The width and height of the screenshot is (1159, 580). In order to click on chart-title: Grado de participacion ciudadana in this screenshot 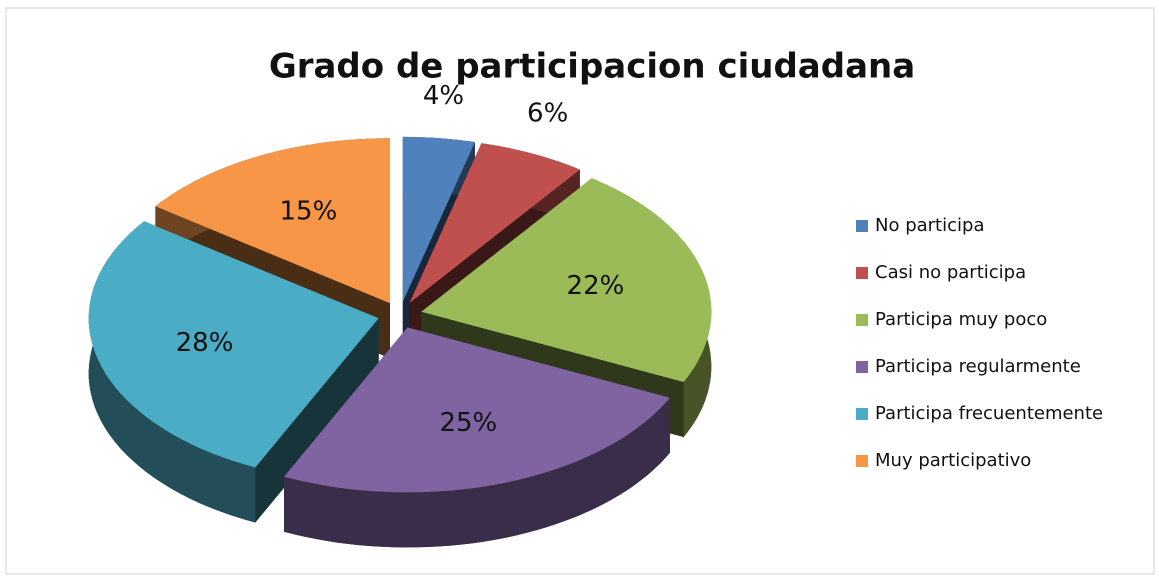, I will do `click(592, 67)`.